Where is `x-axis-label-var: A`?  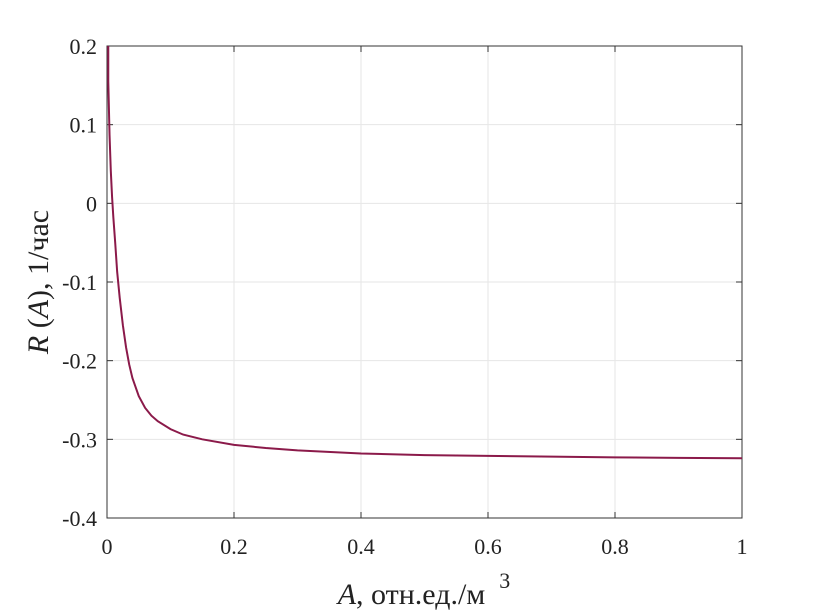 x-axis-label-var: A is located at coordinates (346, 594).